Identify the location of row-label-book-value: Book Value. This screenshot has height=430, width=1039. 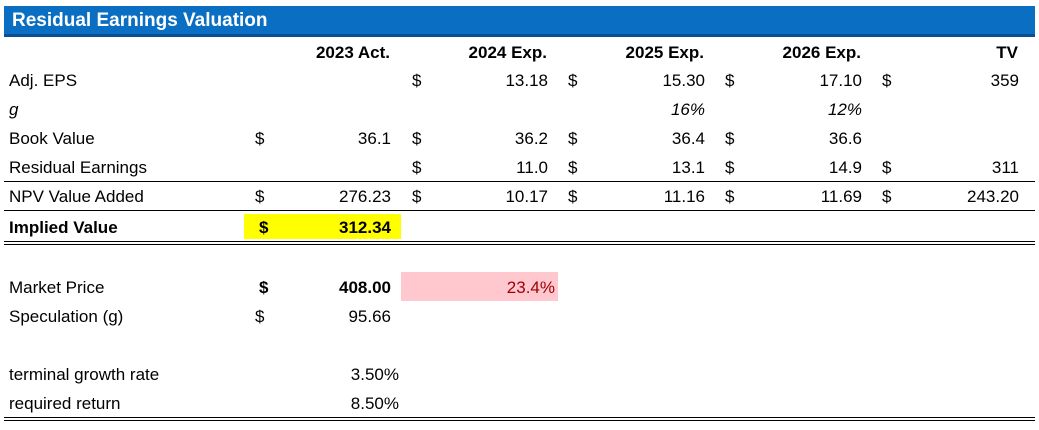
(52, 138).